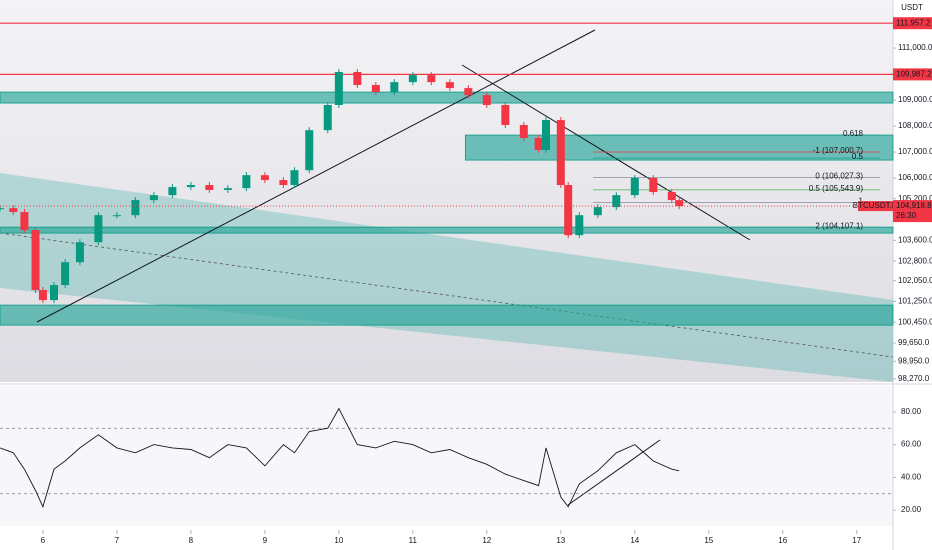 The width and height of the screenshot is (932, 550). What do you see at coordinates (915, 125) in the screenshot?
I see `y-tick-label: 108,000.0` at bounding box center [915, 125].